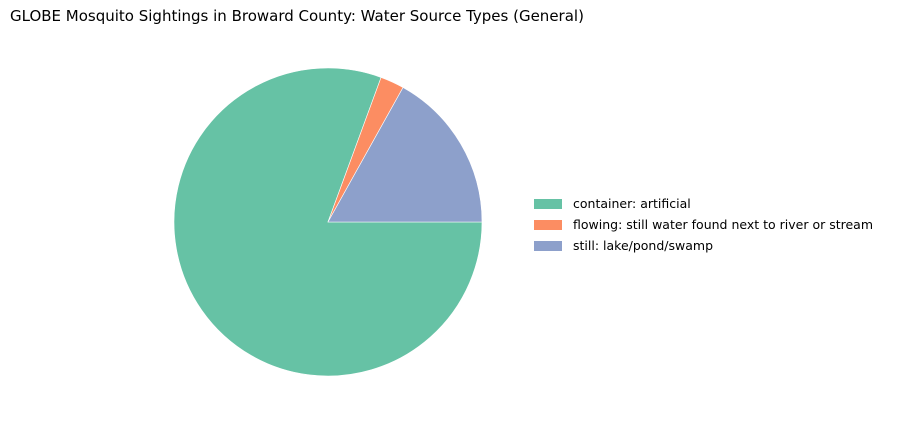  Describe the element at coordinates (643, 245) in the screenshot. I see `legend-label: still: lake/pond/swamp` at that location.